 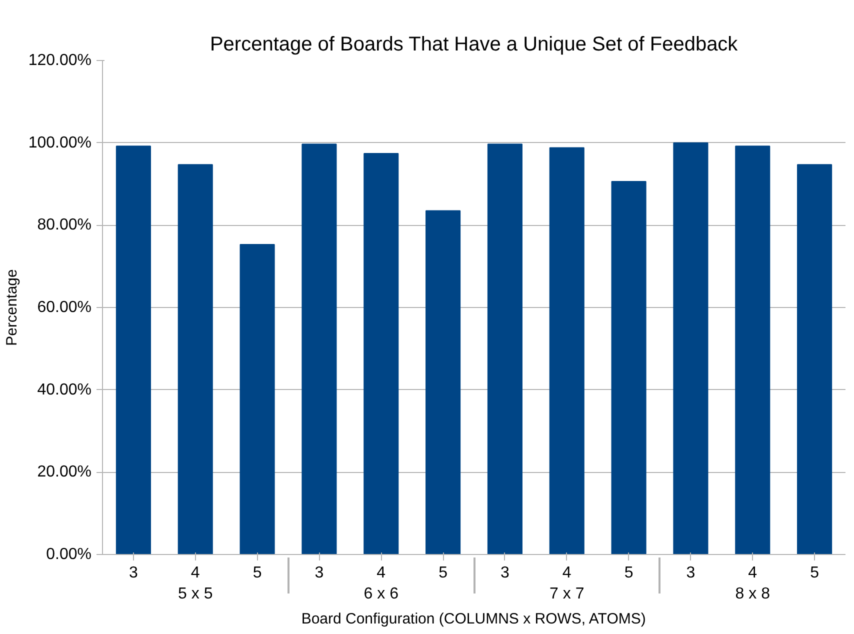 What do you see at coordinates (473, 619) in the screenshot?
I see `x-axis-title: Board Configuration (COLUMNS x ROWS, ATOMS)` at bounding box center [473, 619].